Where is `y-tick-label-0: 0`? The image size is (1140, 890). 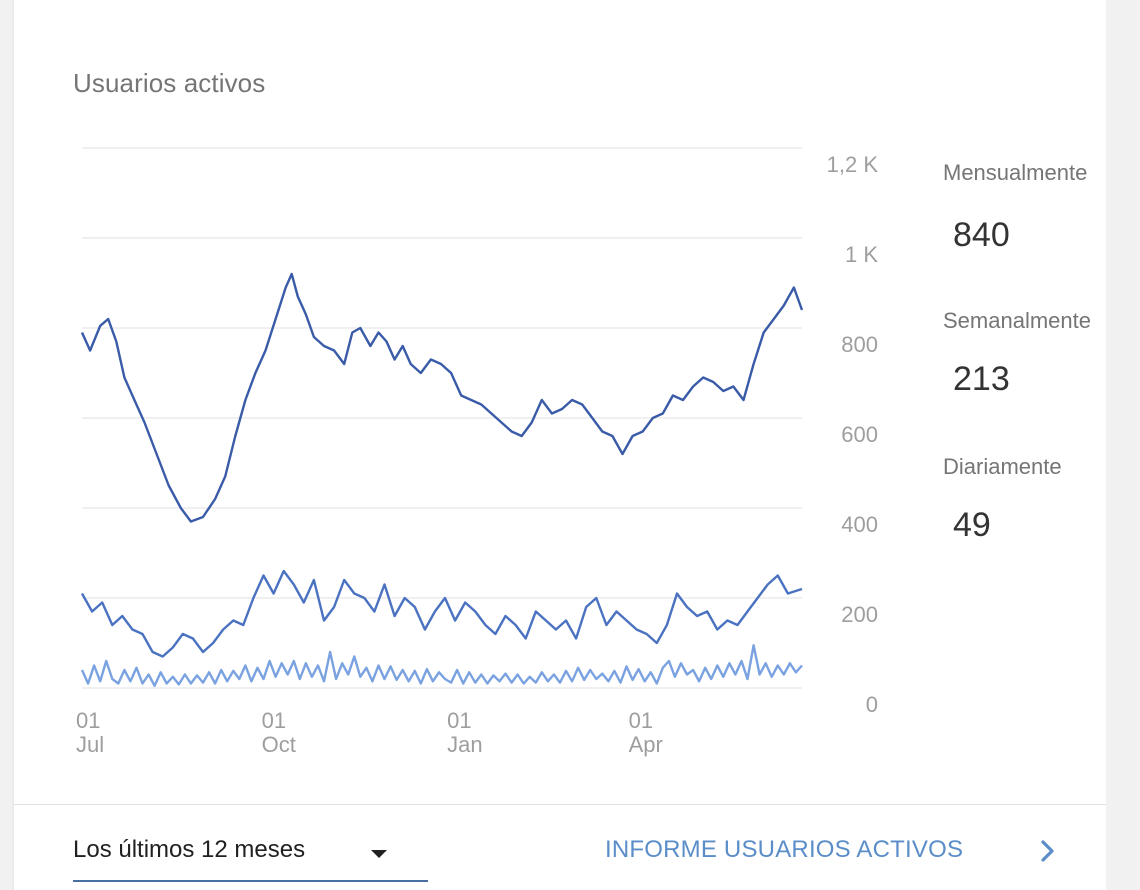
y-tick-label-0: 0 is located at coordinates (872, 704).